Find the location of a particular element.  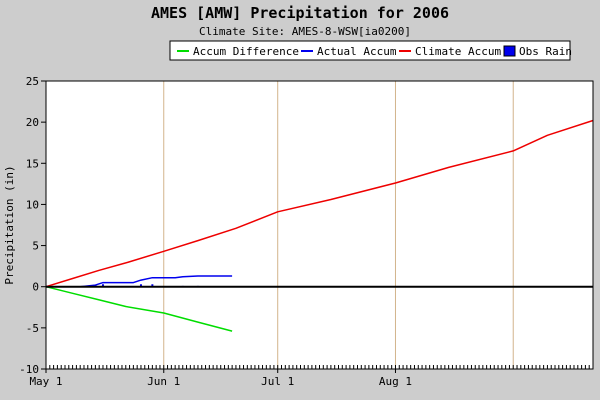

series-line-accum-difference is located at coordinates (139, 308).